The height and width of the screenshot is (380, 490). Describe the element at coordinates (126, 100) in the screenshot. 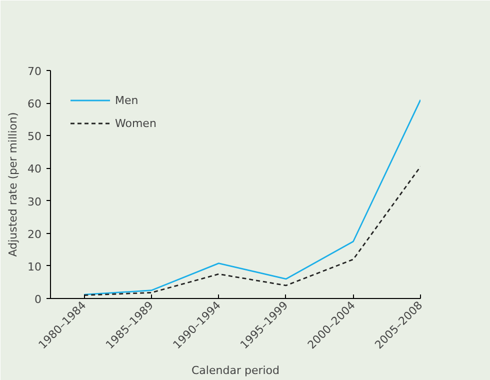

I see `legend-label: Men` at that location.